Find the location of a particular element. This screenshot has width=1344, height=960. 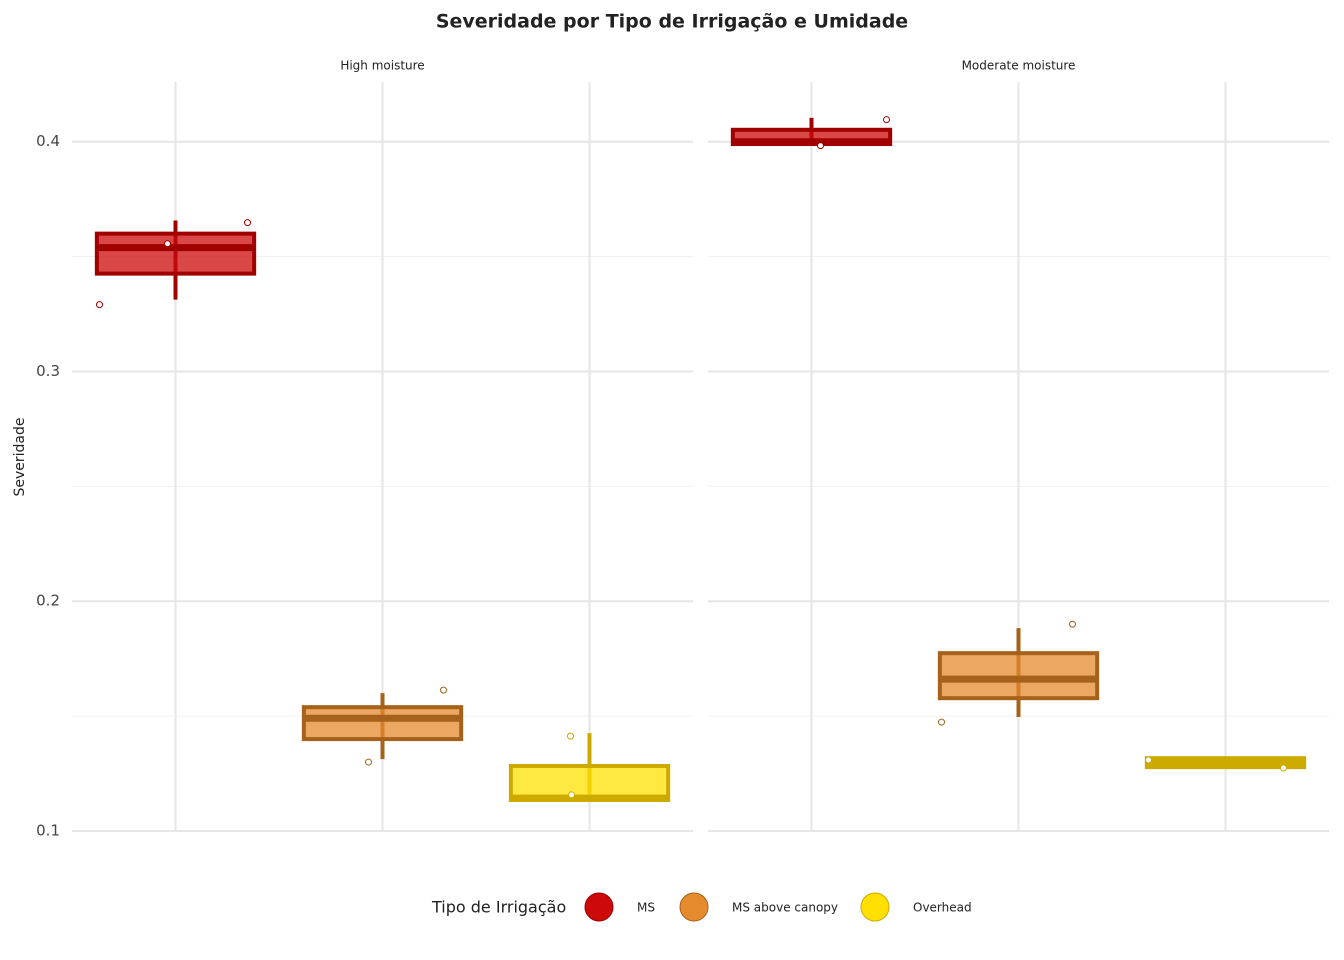

y-tick-label: 0.4 is located at coordinates (48, 141).